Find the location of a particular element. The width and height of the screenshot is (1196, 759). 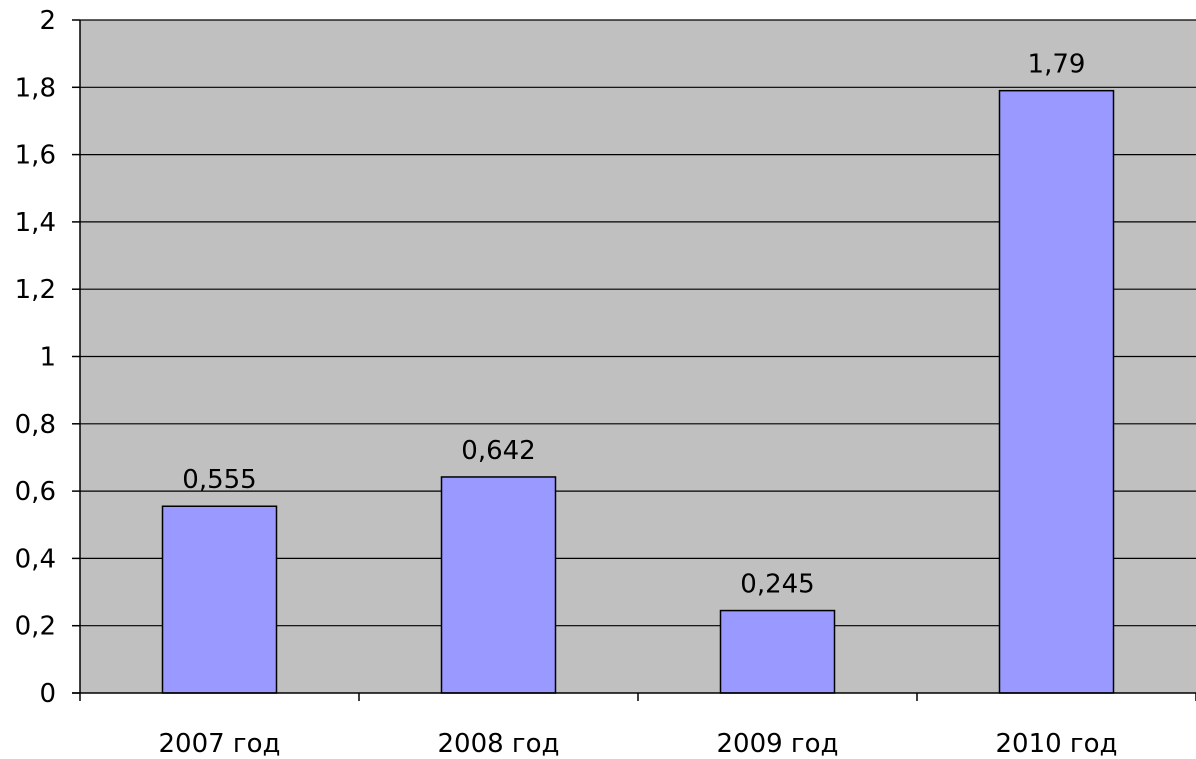

y-tick-label: 0,4 is located at coordinates (35, 559).